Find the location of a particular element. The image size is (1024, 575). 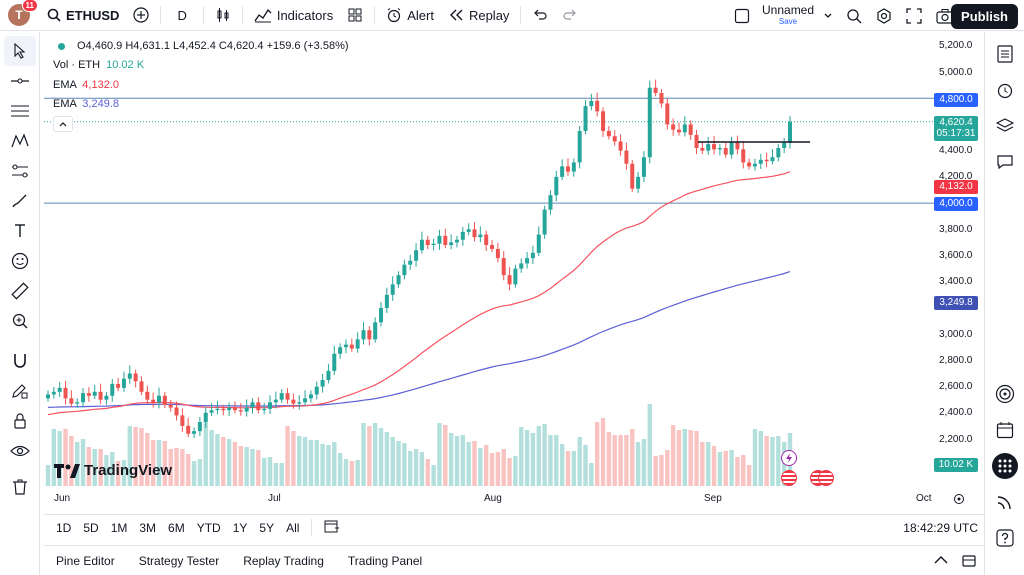

templates-button is located at coordinates (355, 15).